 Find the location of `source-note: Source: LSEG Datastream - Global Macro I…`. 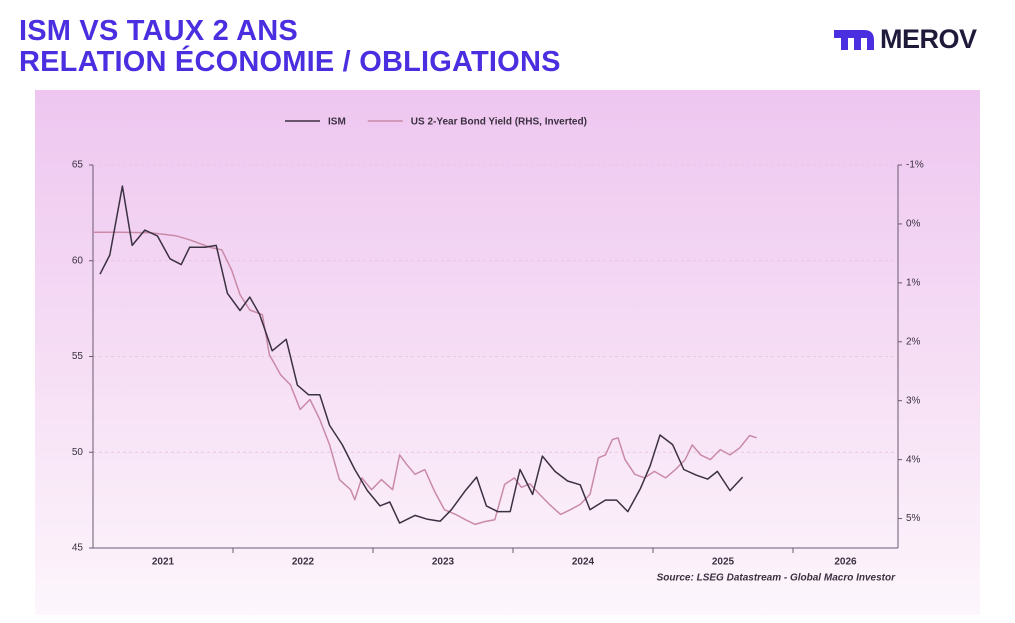

source-note: Source: LSEG Datastream - Global Macro I… is located at coordinates (777, 578).